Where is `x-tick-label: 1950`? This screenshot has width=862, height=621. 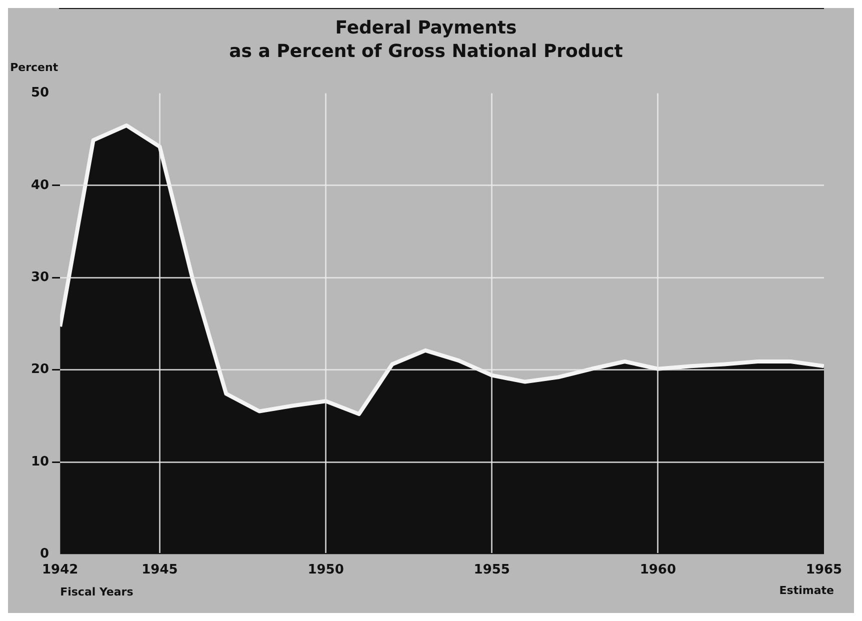
x-tick-label: 1950 is located at coordinates (326, 570).